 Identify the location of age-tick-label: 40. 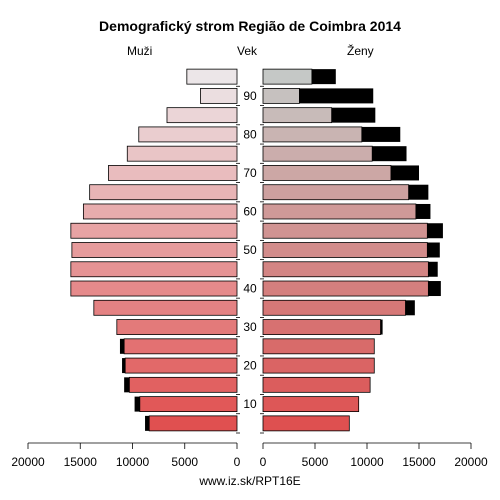
(250, 289).